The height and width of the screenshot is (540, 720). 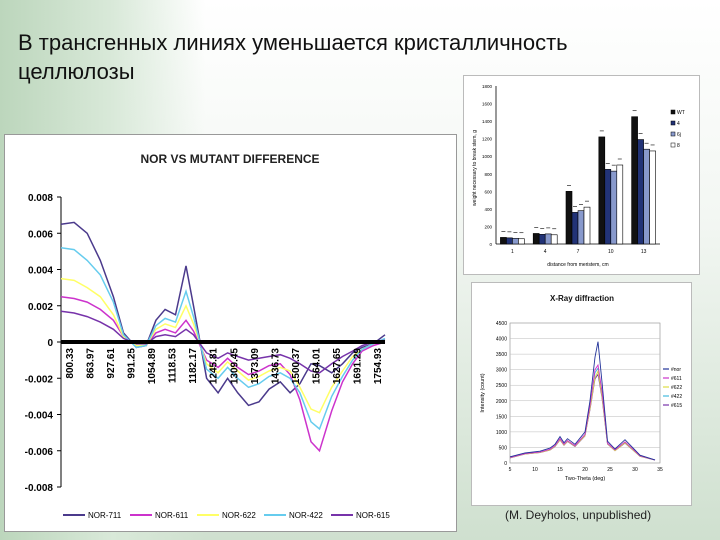 What do you see at coordinates (501, 371) in the screenshot?
I see `y-tick-label: 3000` at bounding box center [501, 371].